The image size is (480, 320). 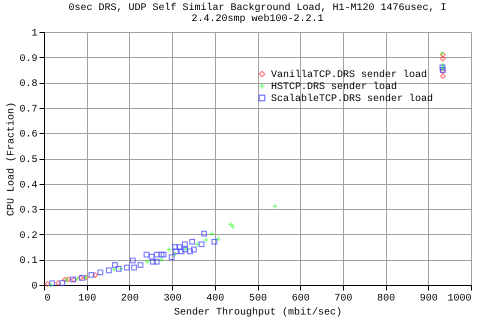 I want to click on y-tick-label: 0.7, so click(x=28, y=110).